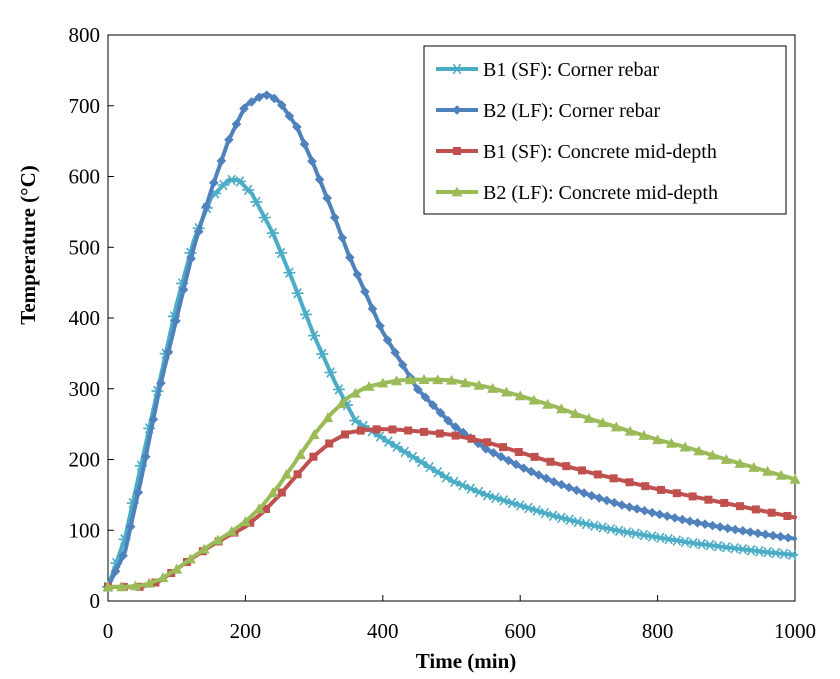  I want to click on x-tick-label: 1000, so click(795, 631).